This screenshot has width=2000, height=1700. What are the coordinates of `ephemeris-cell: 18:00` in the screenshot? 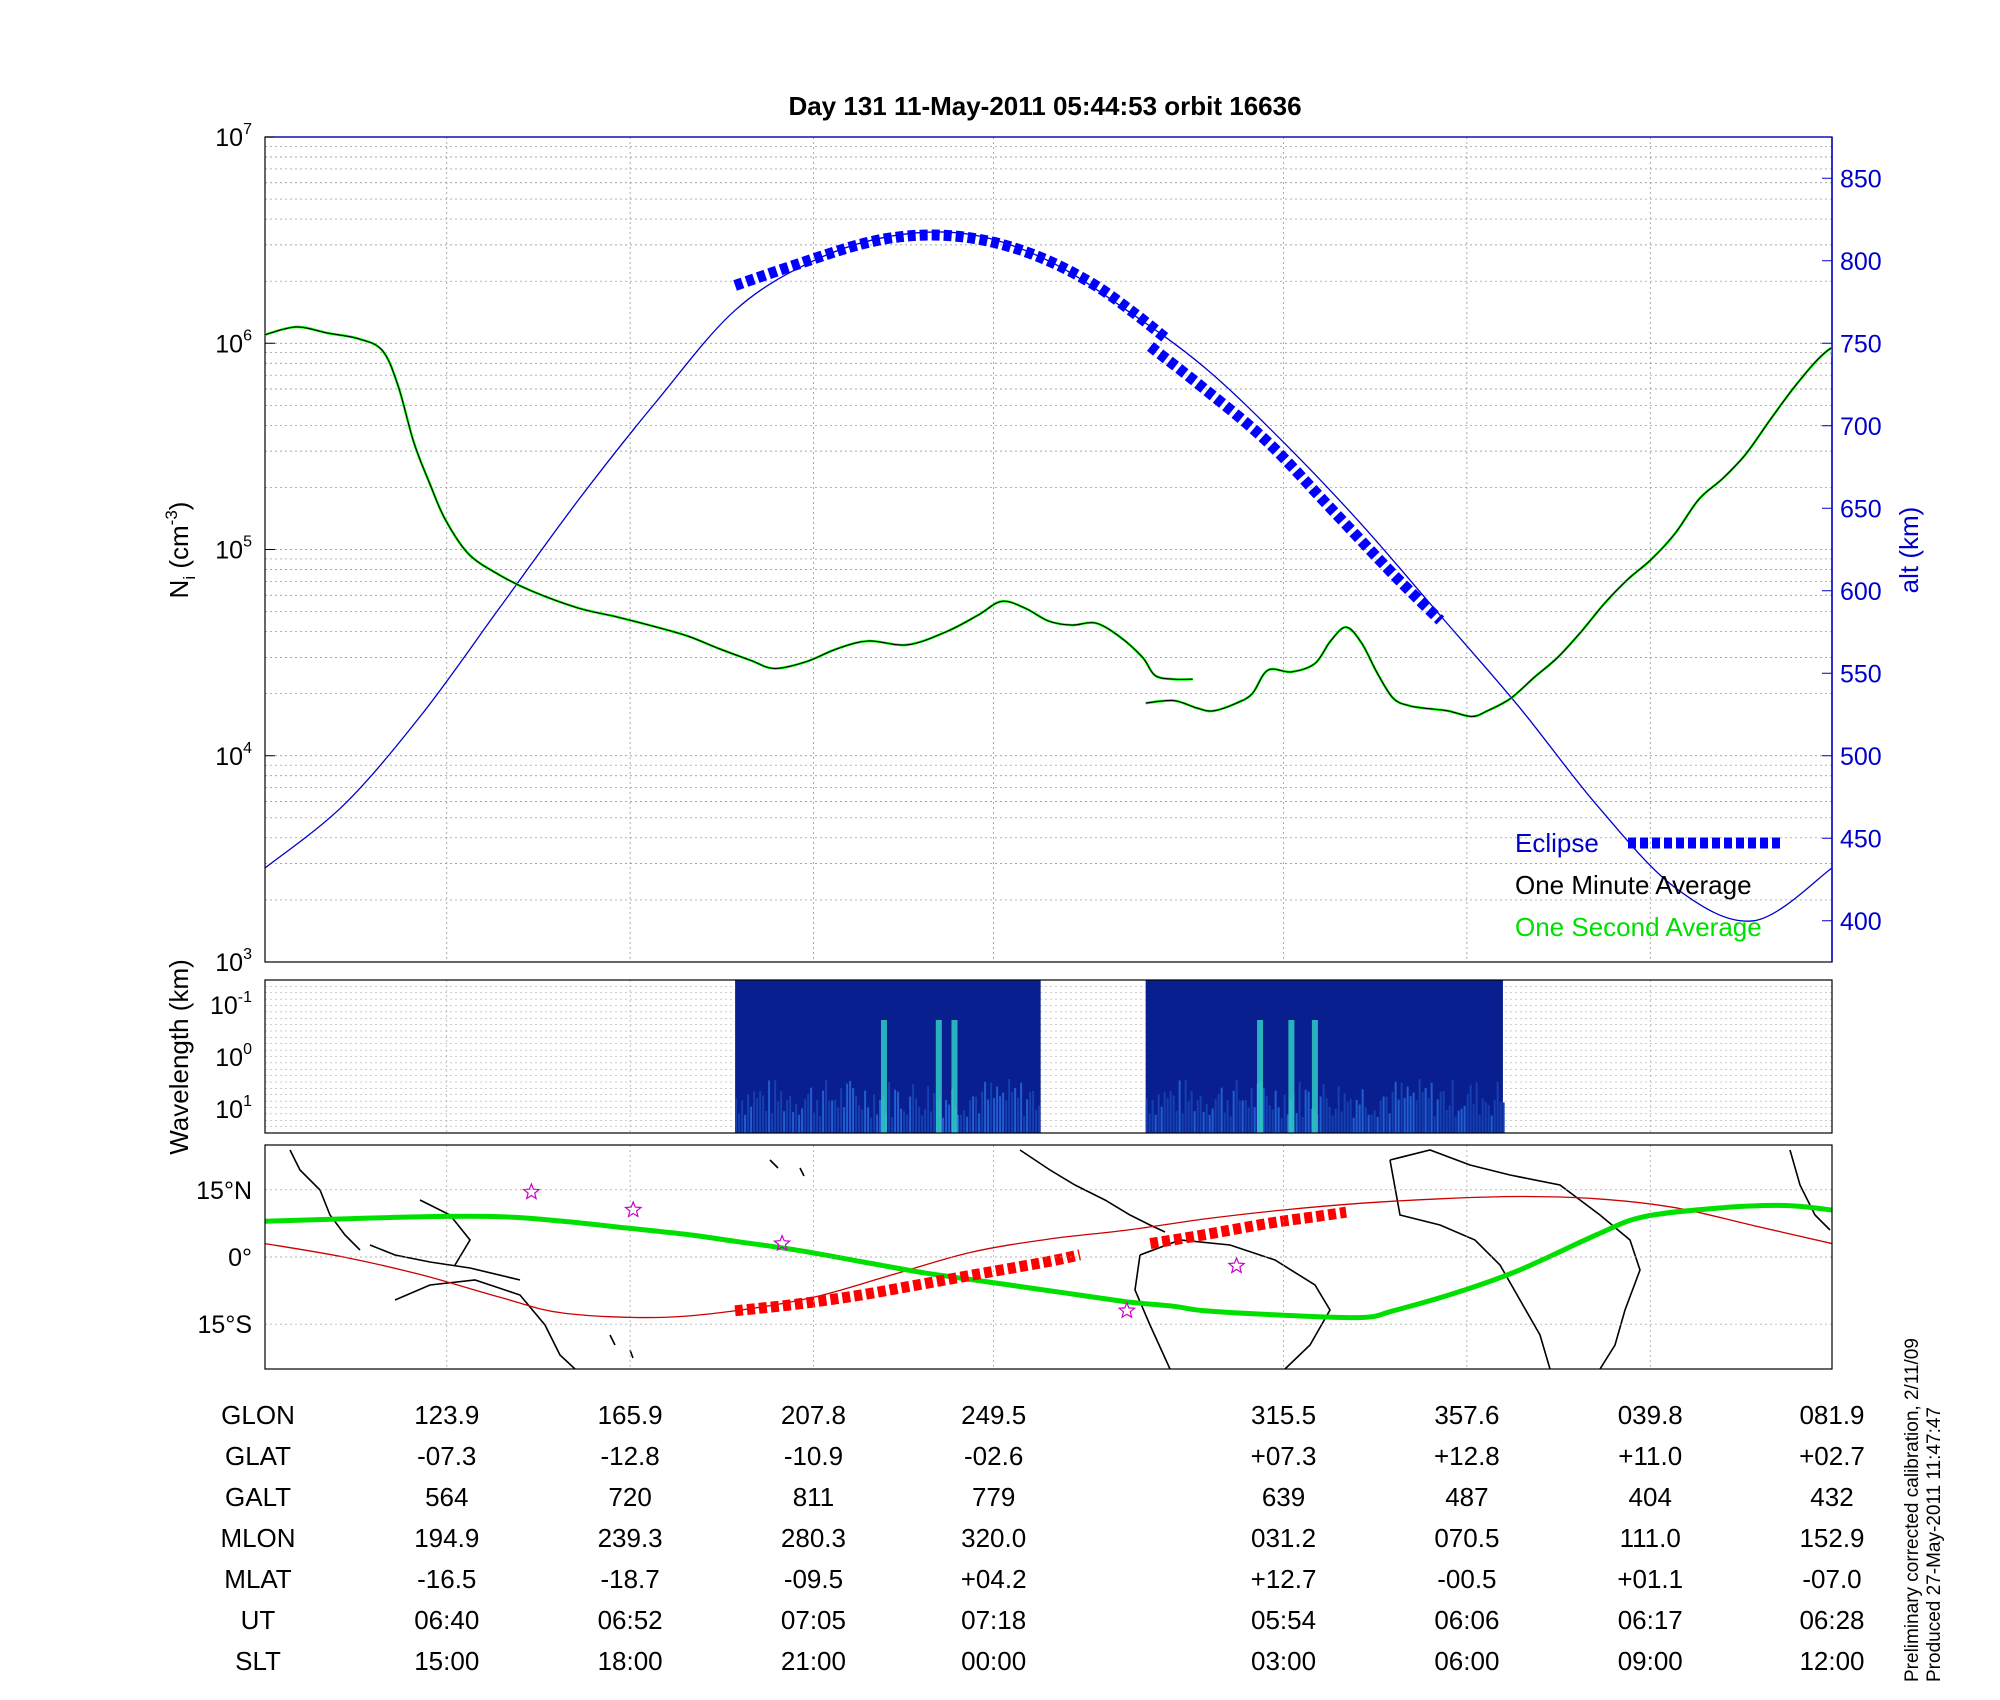 It's located at (630, 1661).